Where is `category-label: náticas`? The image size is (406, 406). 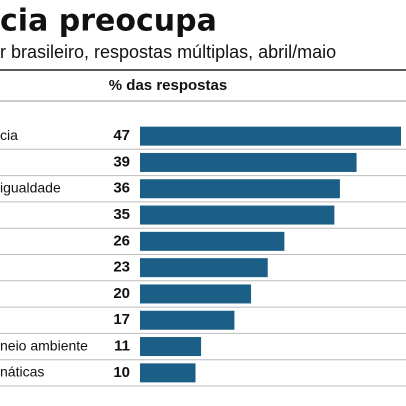 category-label: náticas is located at coordinates (22, 372).